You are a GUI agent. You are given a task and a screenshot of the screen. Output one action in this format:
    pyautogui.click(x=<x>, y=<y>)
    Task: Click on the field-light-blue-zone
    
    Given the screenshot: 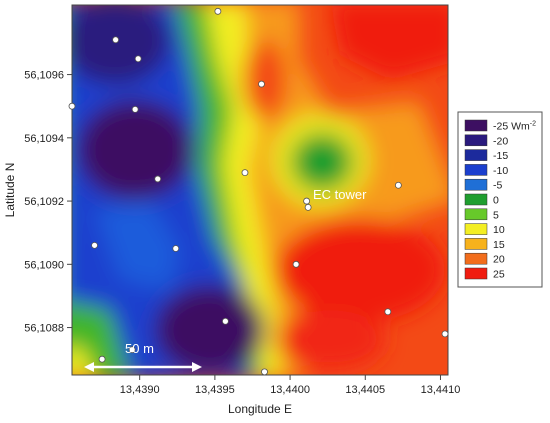 What is the action you would take?
    pyautogui.click(x=137, y=245)
    